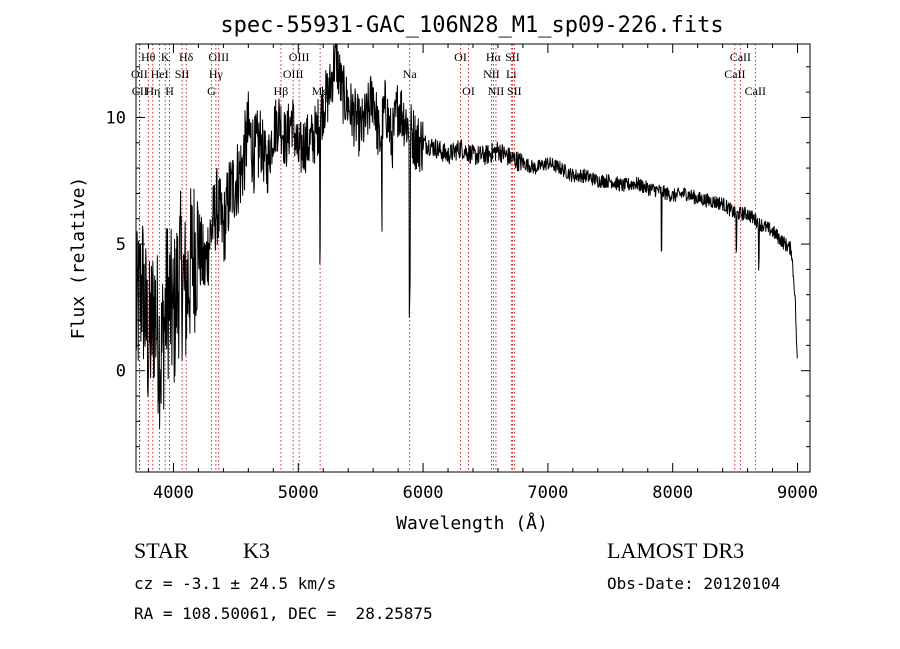  What do you see at coordinates (494, 57) in the screenshot?
I see `line-marker-label: Hα` at bounding box center [494, 57].